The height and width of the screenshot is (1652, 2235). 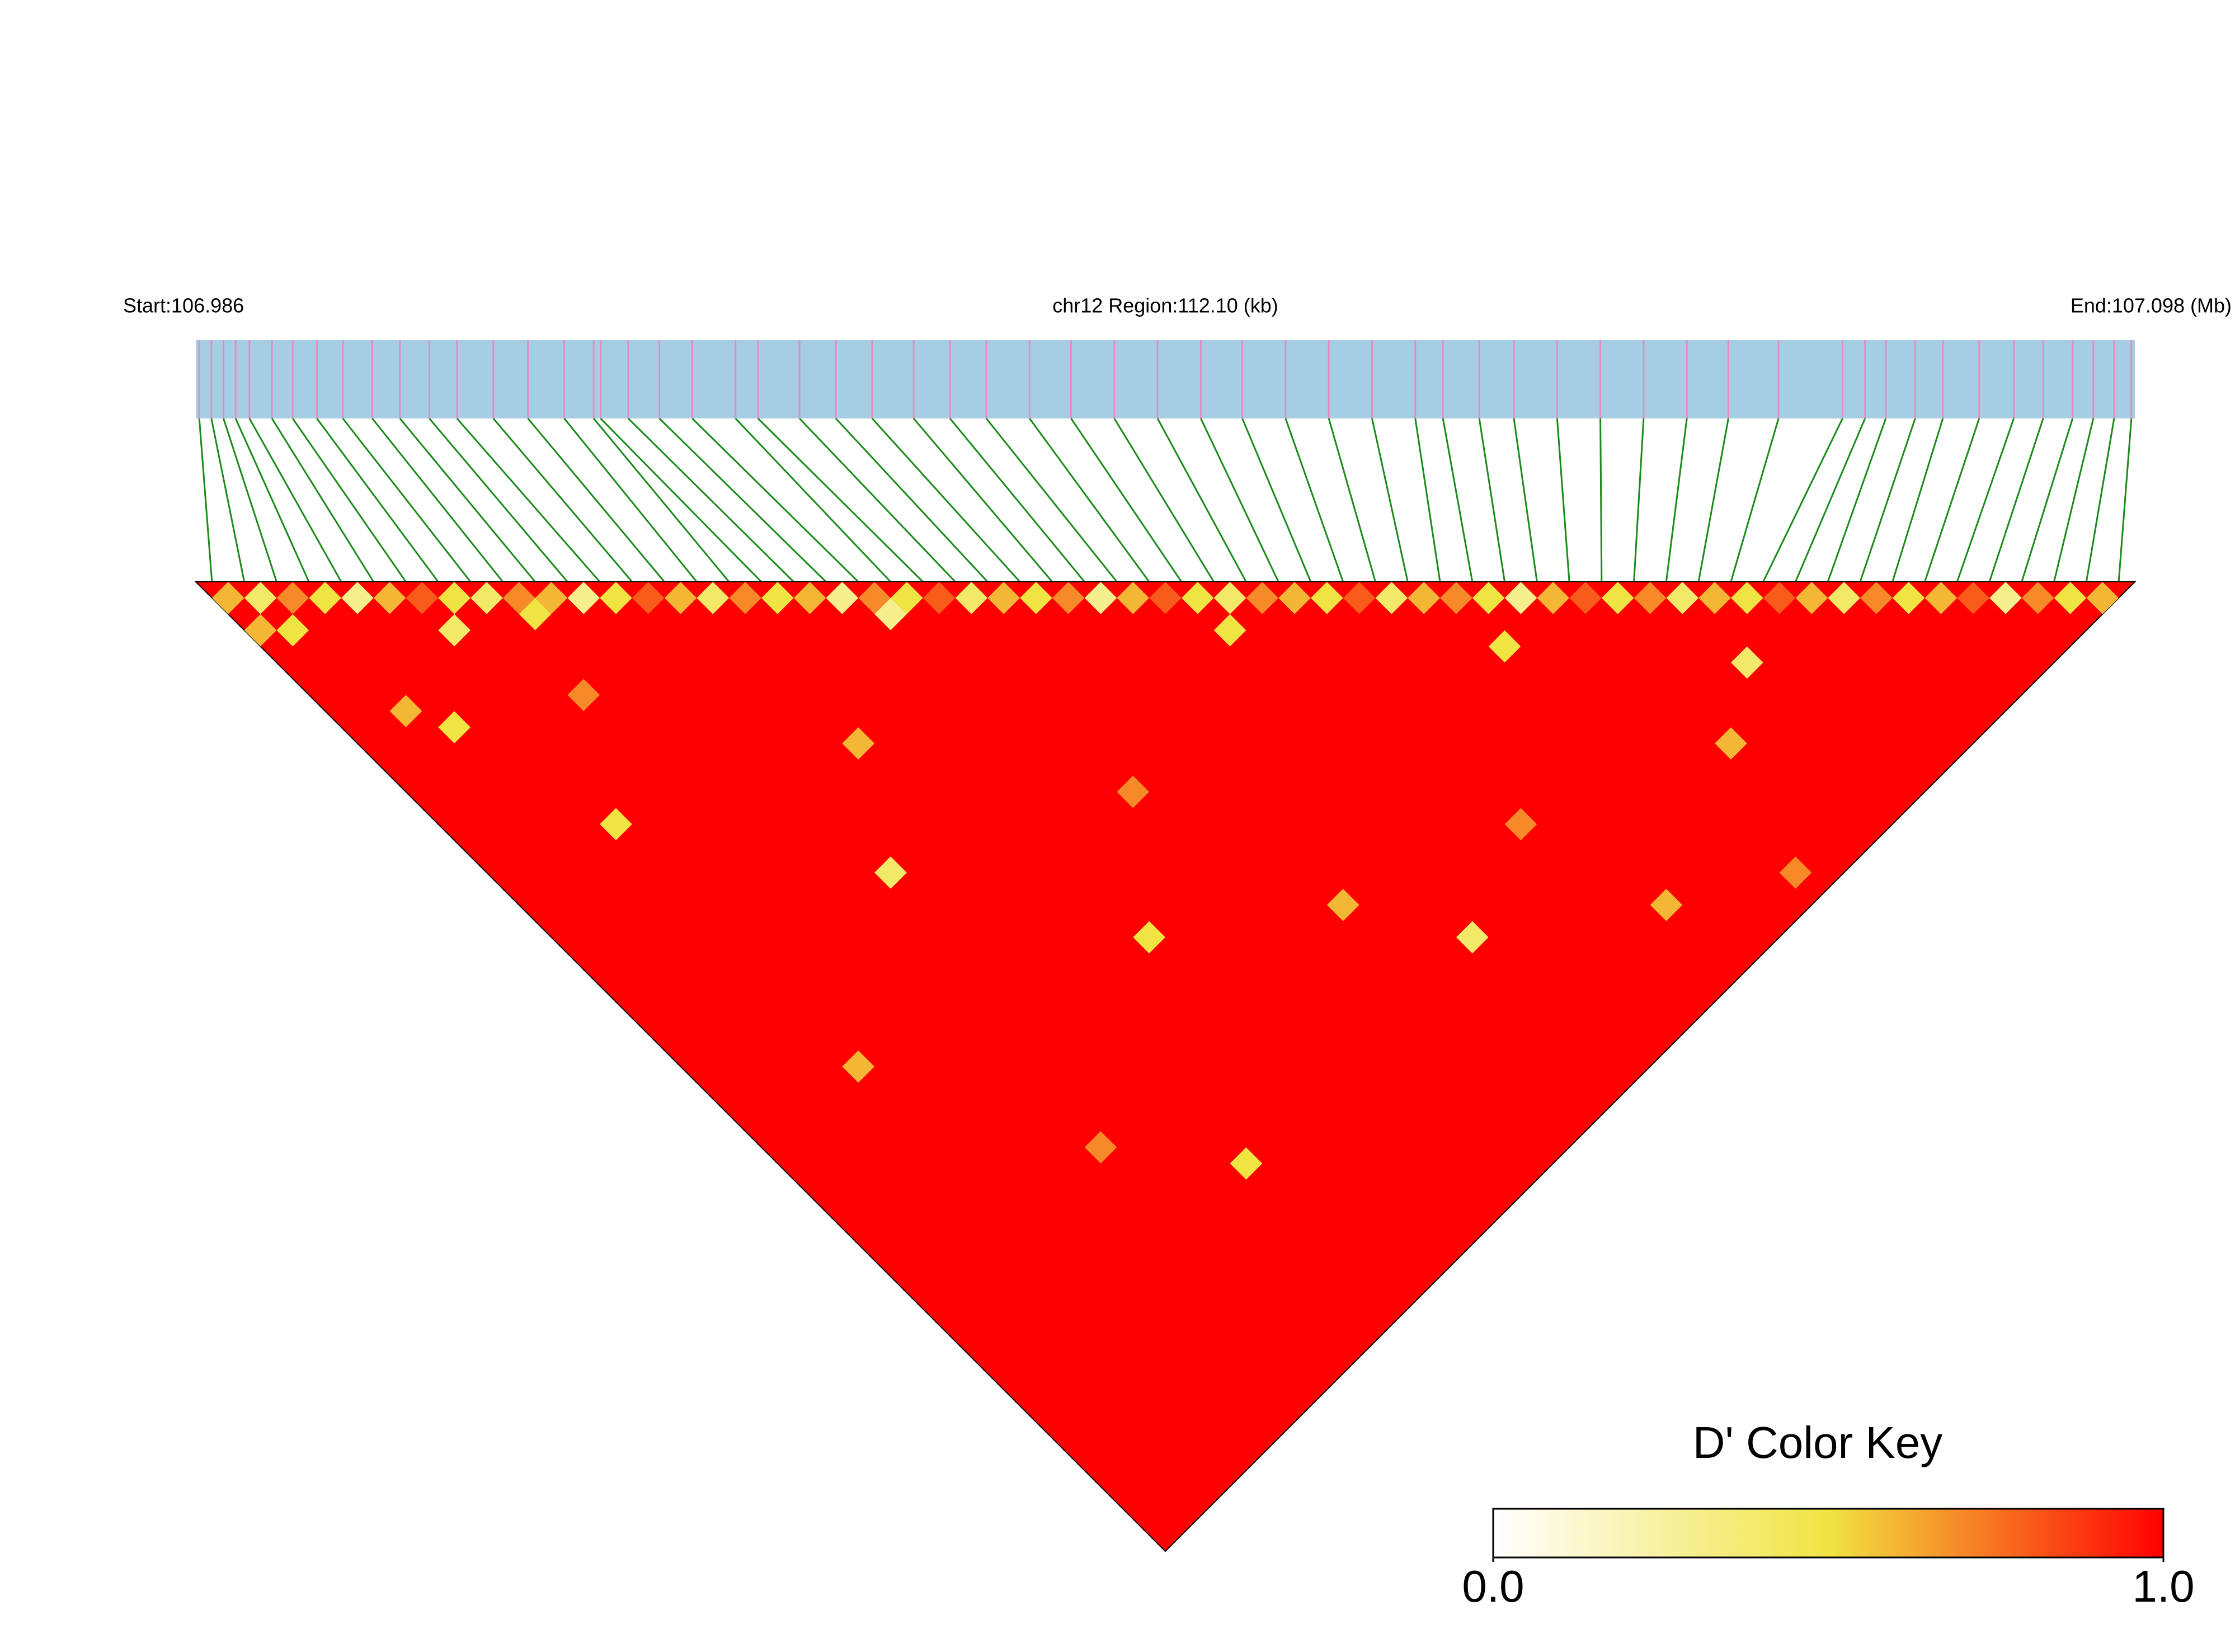 What do you see at coordinates (1165, 379) in the screenshot?
I see `snp-bar` at bounding box center [1165, 379].